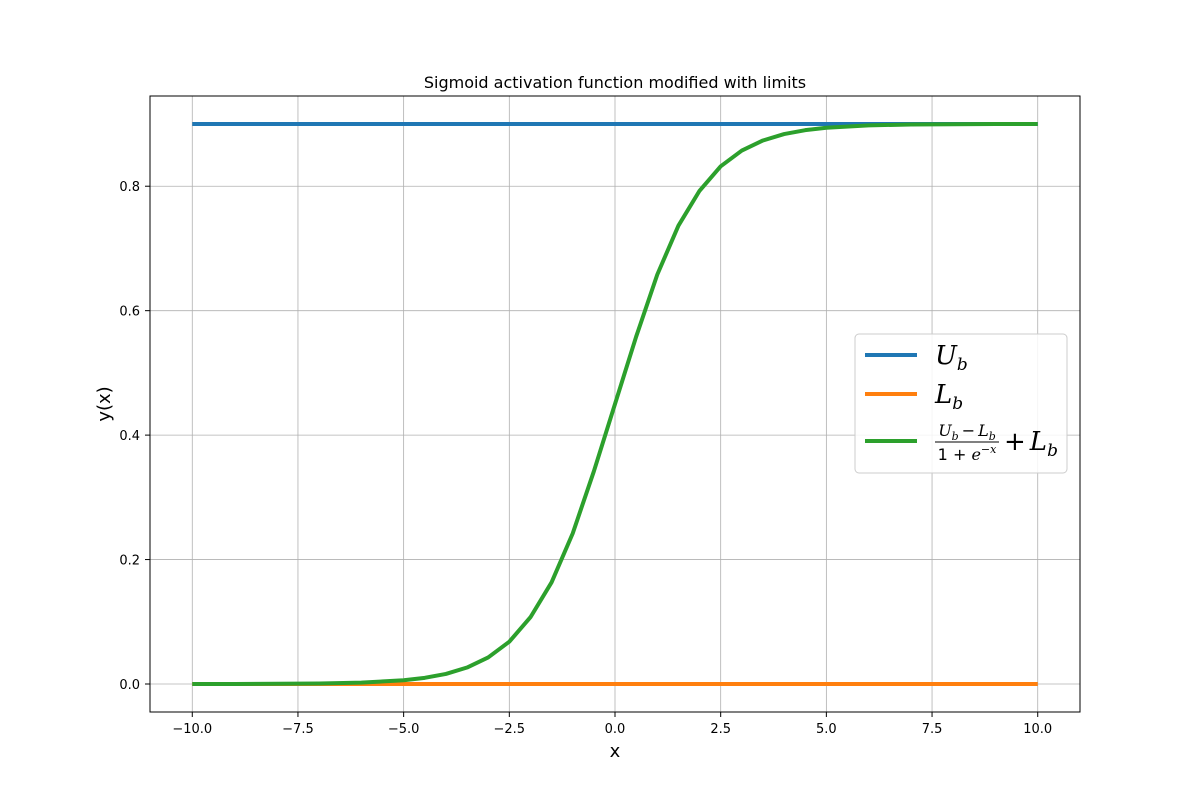 Image resolution: width=1200 pixels, height=800 pixels. Describe the element at coordinates (1037, 729) in the screenshot. I see `x-tick-label: 10.0` at that location.